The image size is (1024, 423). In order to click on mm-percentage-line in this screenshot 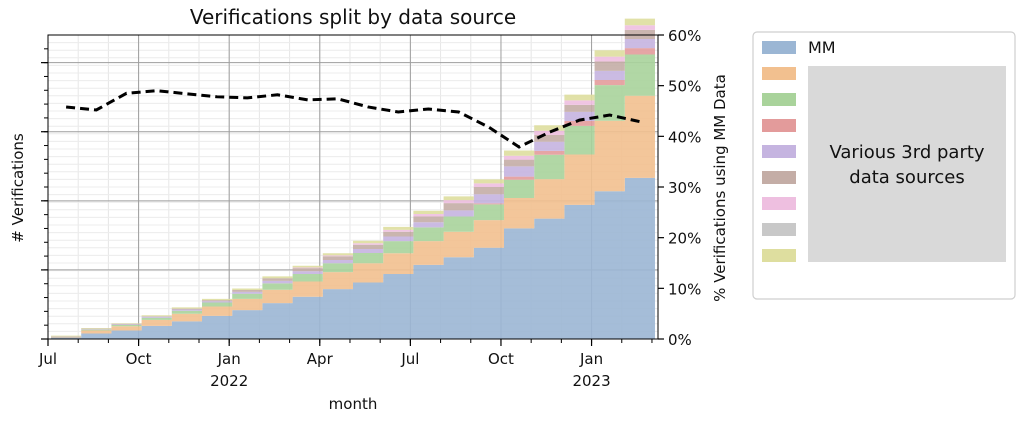, I will do `click(353, 119)`.